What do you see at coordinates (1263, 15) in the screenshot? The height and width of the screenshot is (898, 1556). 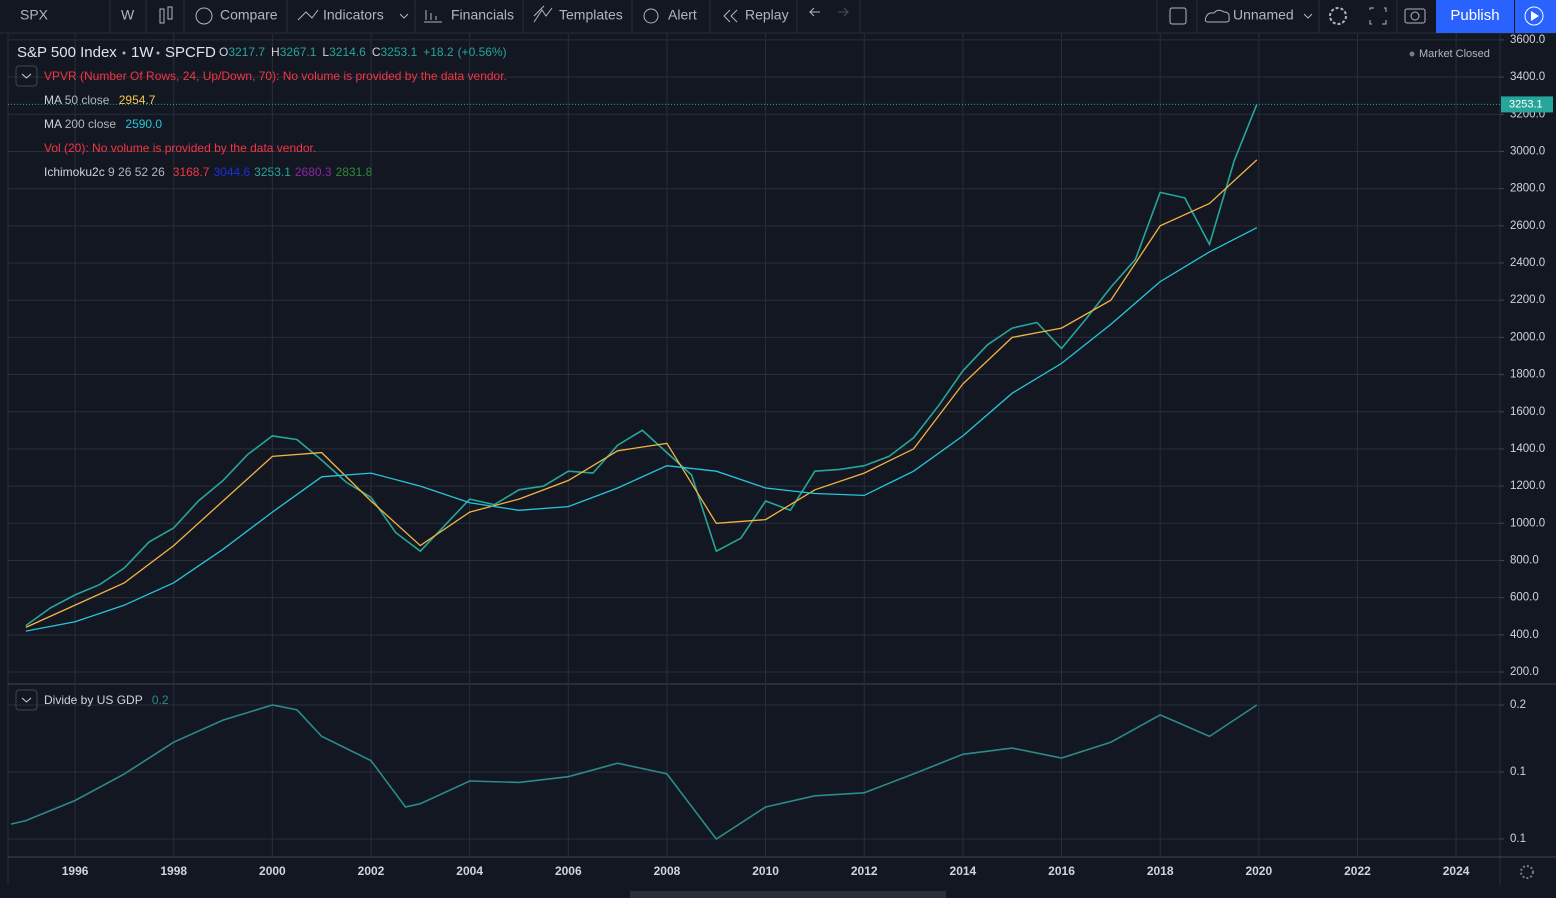 I see `layout-name: Unnamed` at bounding box center [1263, 15].